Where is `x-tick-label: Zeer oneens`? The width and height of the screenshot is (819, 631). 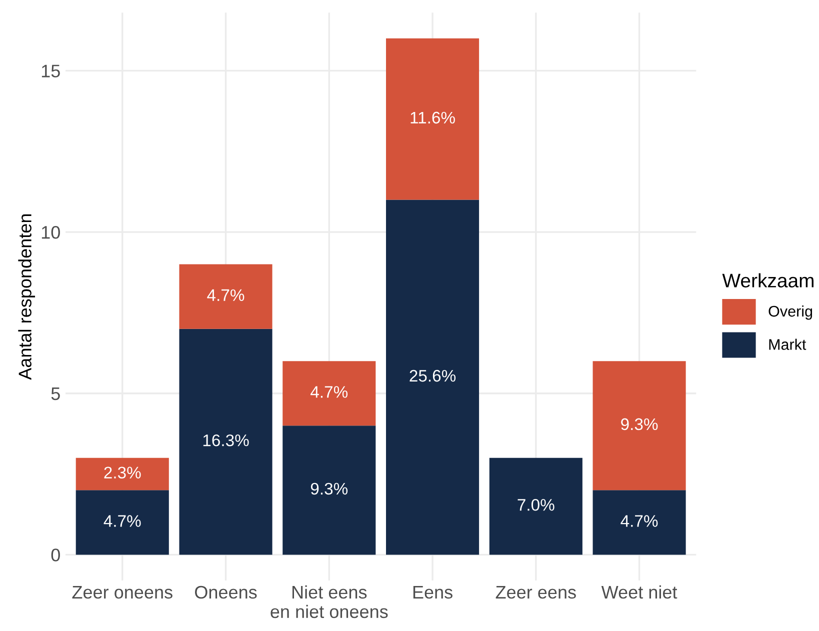
x-tick-label: Zeer oneens is located at coordinates (122, 592).